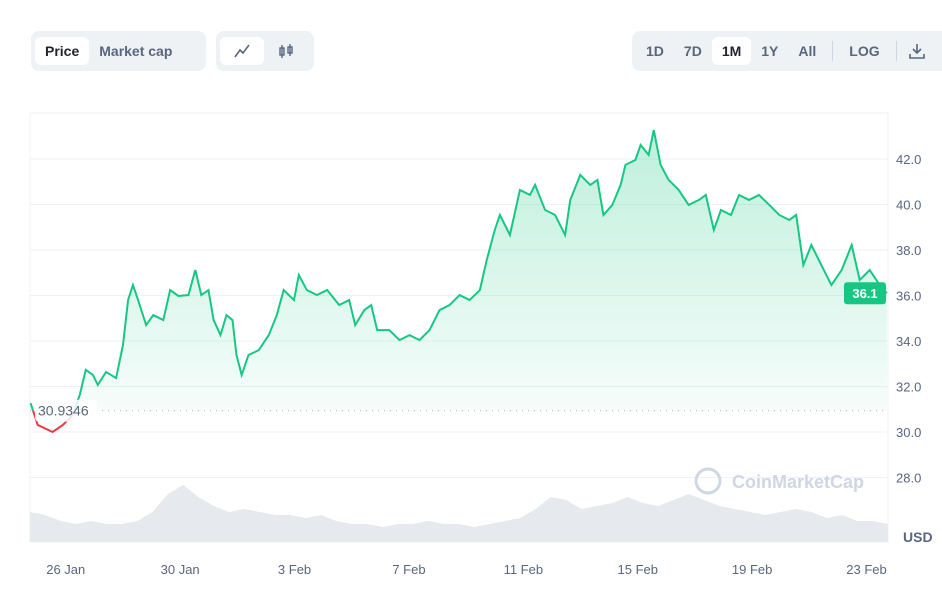 This screenshot has width=942, height=596. I want to click on y-tick-label: 30.0, so click(908, 432).